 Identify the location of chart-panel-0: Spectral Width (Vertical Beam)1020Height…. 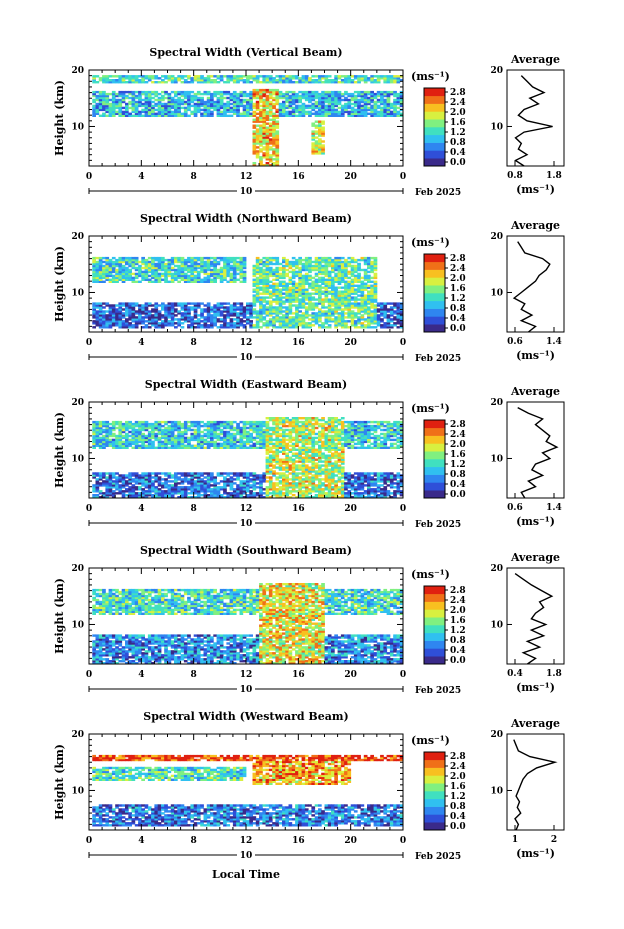
(309, 122).